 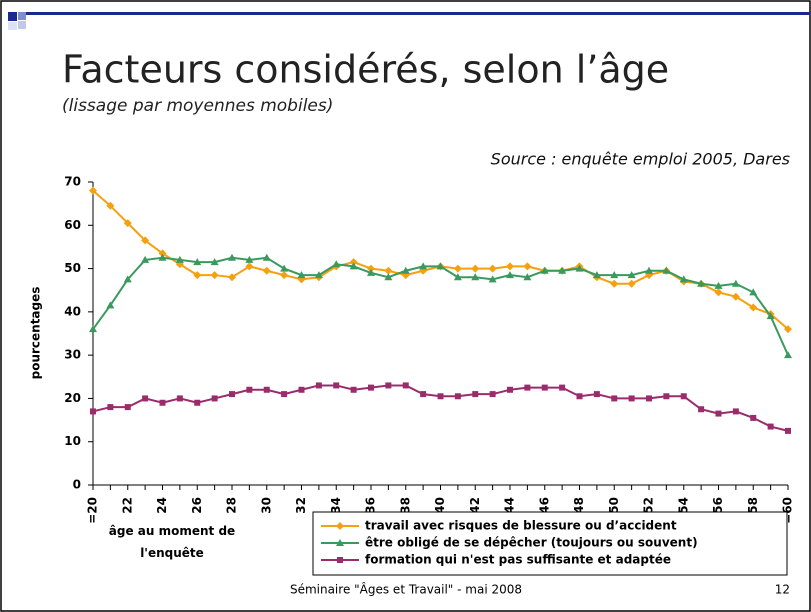 I want to click on x-tick-label: 36, so click(x=371, y=505).